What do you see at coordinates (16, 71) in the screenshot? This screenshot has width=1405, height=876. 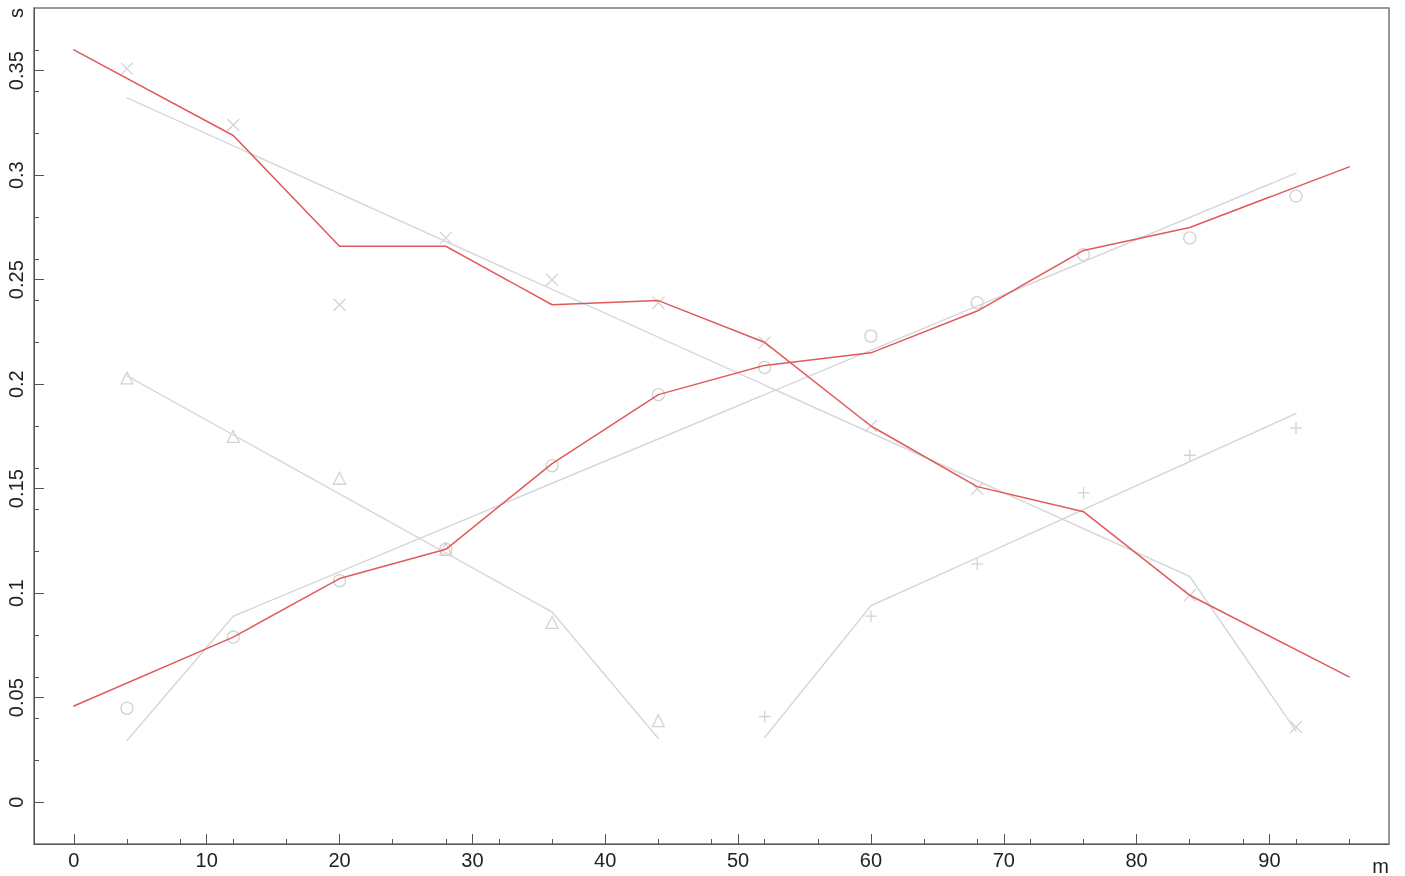 I see `y-tick-label: 0.35` at bounding box center [16, 71].